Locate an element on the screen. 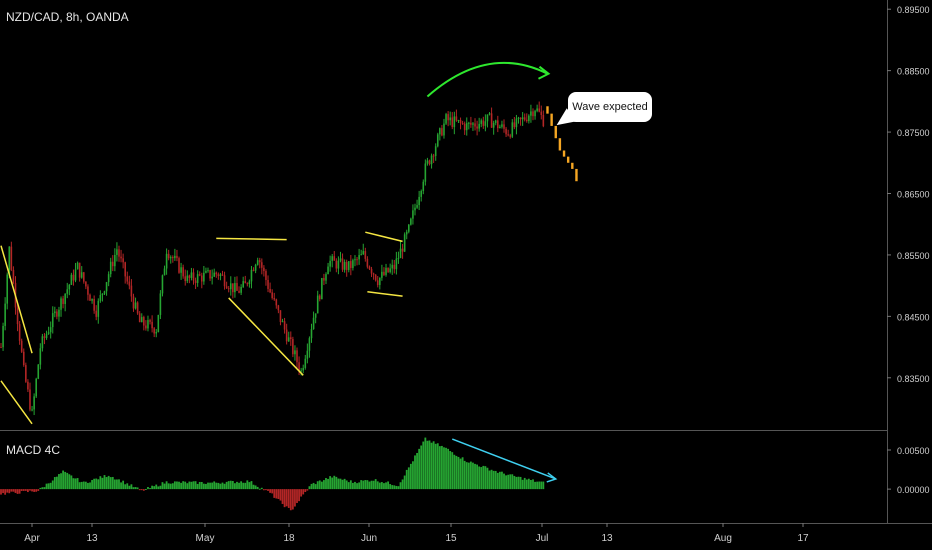 The width and height of the screenshot is (932, 550). price-tick-label: 0.86500 is located at coordinates (913, 195).